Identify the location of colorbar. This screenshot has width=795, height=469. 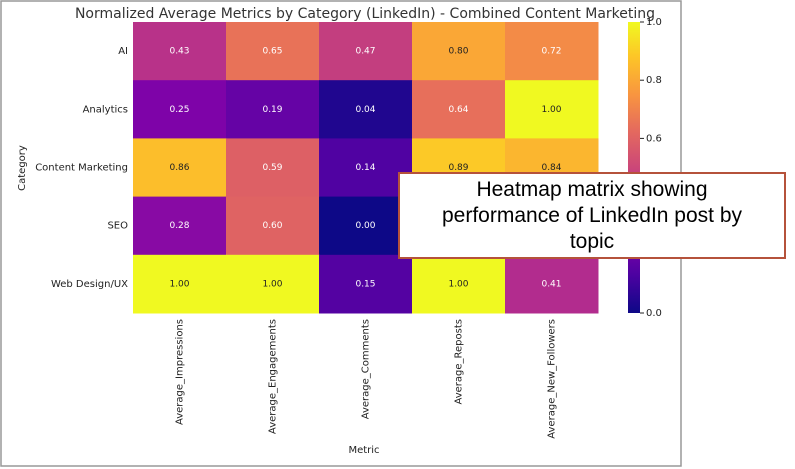
(634, 167).